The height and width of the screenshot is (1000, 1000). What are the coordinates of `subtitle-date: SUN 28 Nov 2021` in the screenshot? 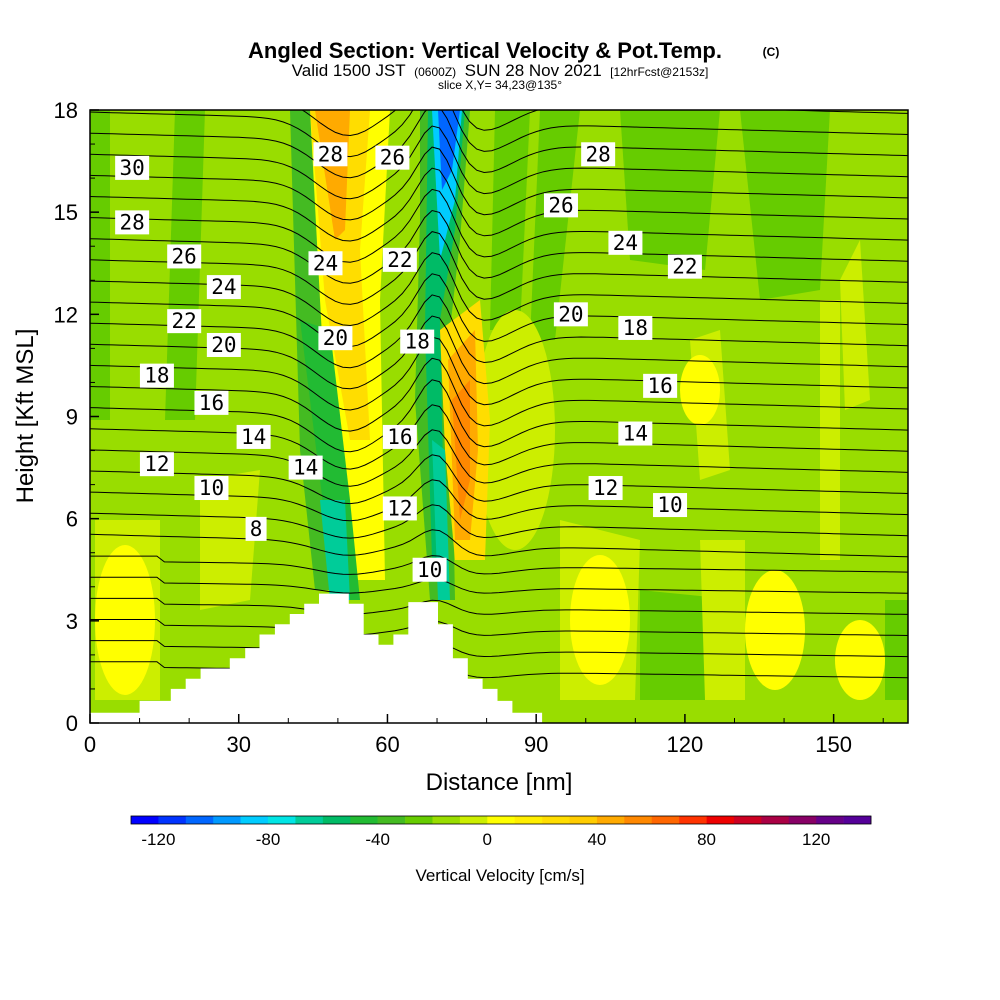 It's located at (533, 70).